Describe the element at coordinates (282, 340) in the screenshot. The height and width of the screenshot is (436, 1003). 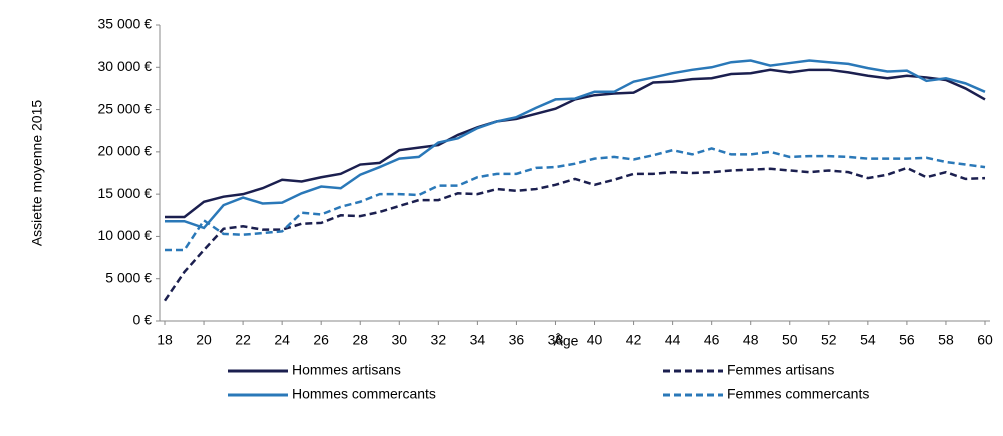
I see `x-tick-label: 24` at that location.